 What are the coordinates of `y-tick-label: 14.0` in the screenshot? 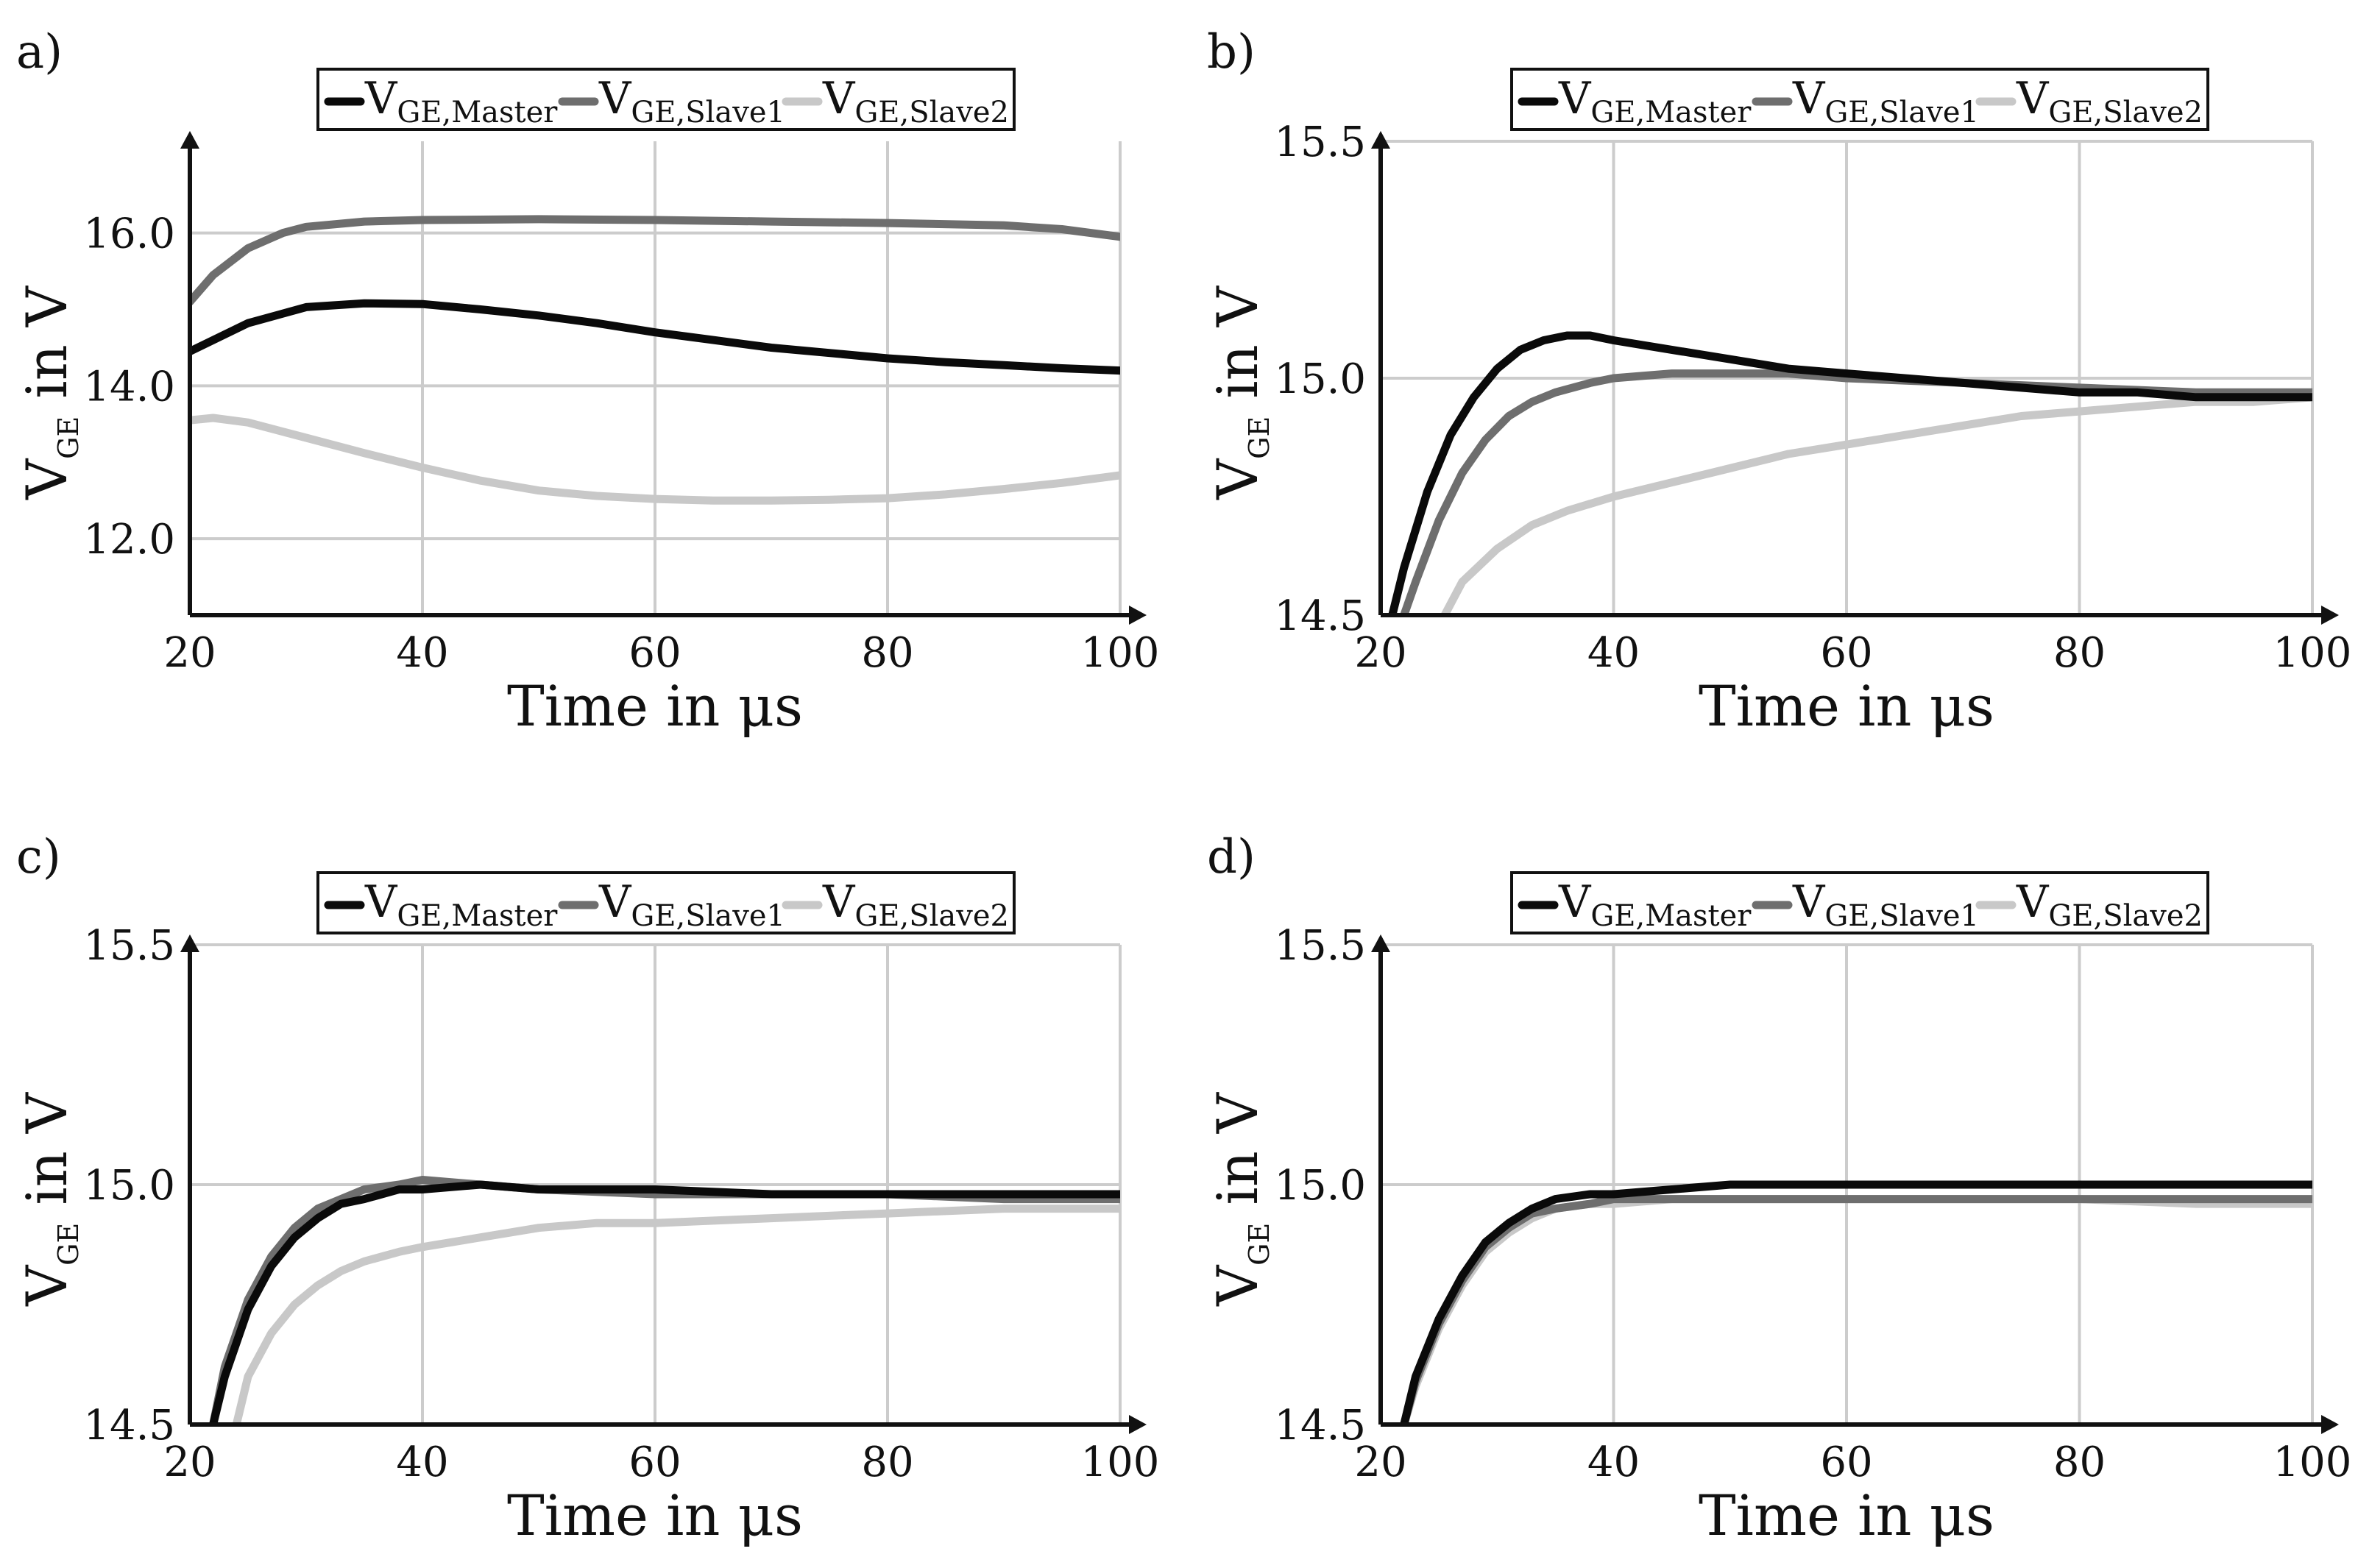 It's located at (129, 387).